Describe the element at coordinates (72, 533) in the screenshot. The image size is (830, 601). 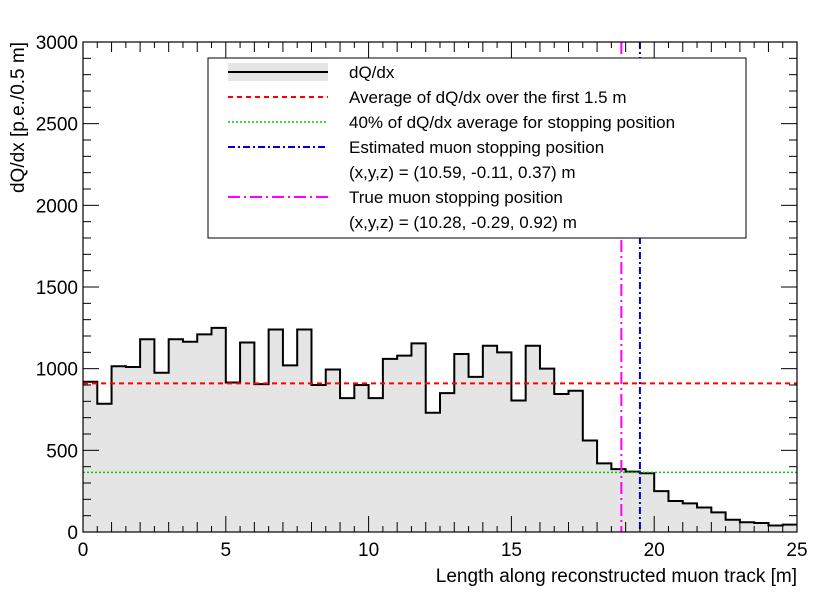
I see `y-tick-label: 0` at that location.